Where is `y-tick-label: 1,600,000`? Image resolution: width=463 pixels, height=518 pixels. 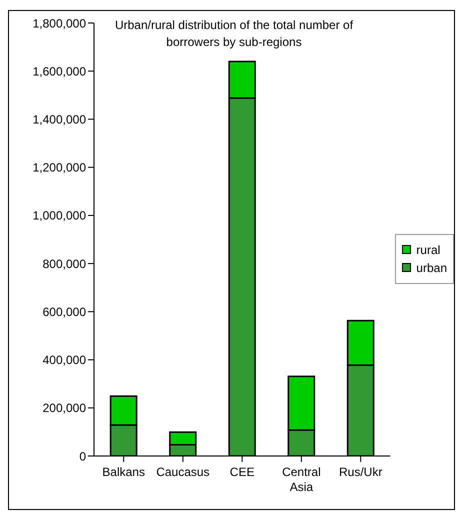
y-tick-label: 1,600,000 is located at coordinates (59, 71).